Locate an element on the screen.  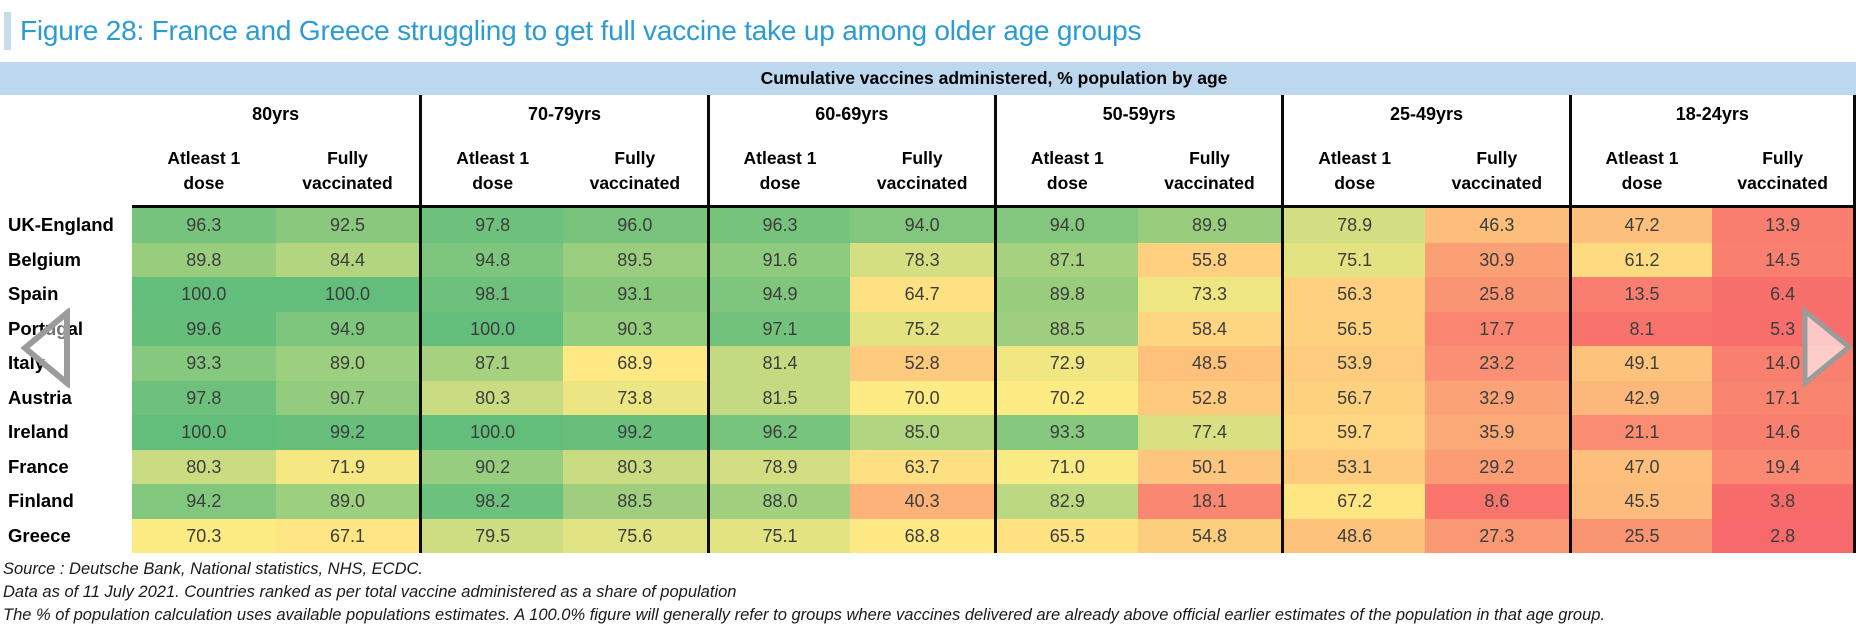
heatmap-cell: 90.3 is located at coordinates (635, 328).